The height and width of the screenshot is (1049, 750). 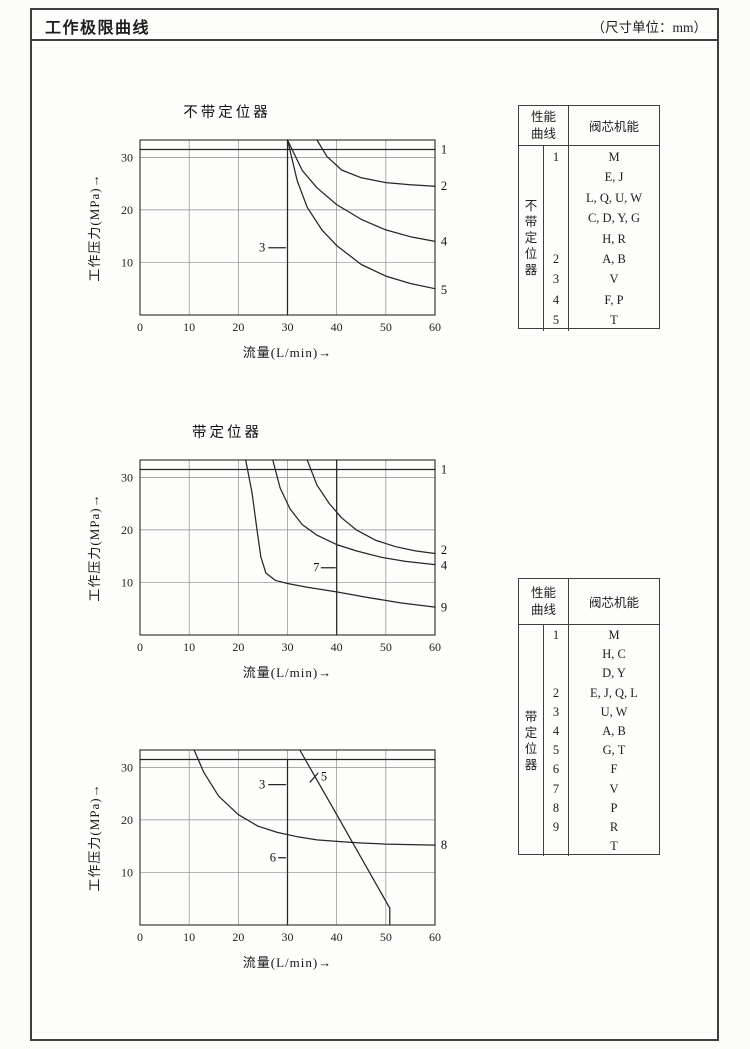 I want to click on spool-codes: E, J, Q, L, so click(x=614, y=692).